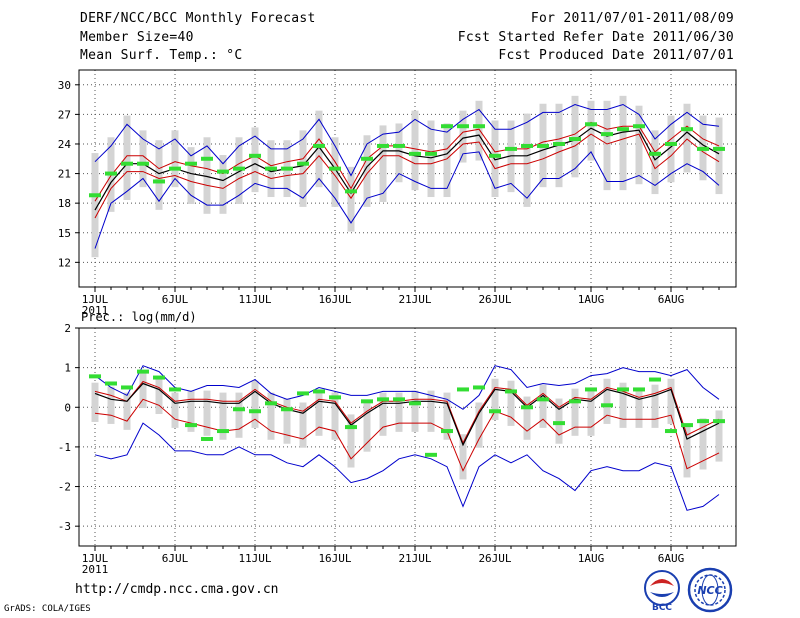 The height and width of the screenshot is (618, 800). Describe the element at coordinates (139, 317) in the screenshot. I see `panel-title: Prec.: log(mm/d)` at that location.